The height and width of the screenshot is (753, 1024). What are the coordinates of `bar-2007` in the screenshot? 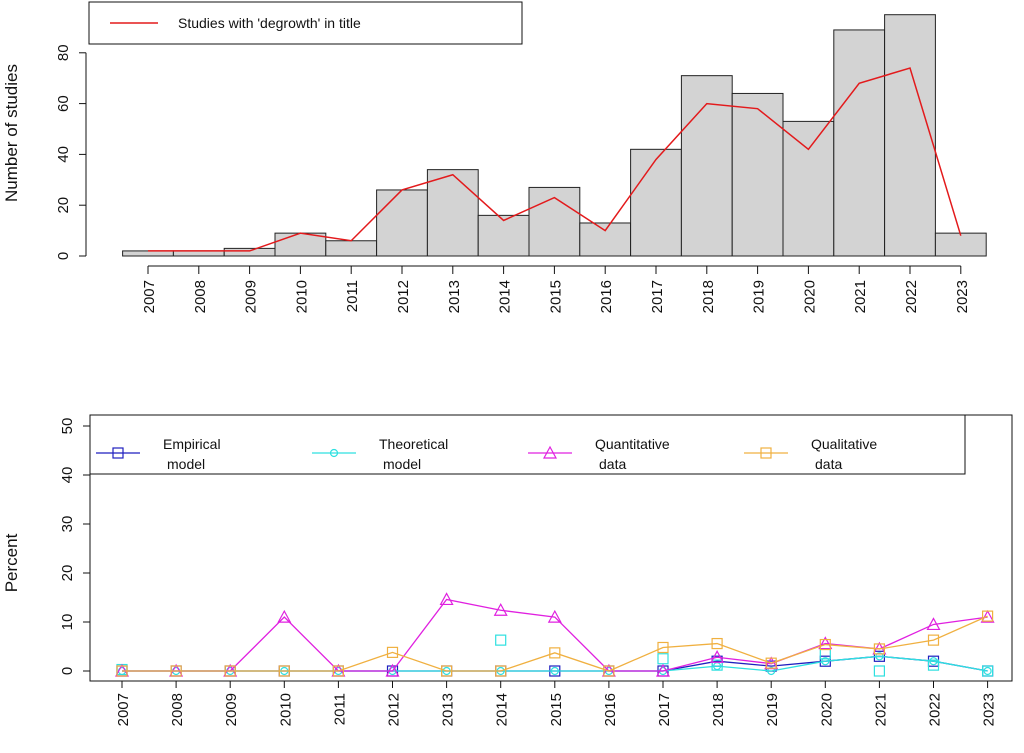 It's located at (148, 253).